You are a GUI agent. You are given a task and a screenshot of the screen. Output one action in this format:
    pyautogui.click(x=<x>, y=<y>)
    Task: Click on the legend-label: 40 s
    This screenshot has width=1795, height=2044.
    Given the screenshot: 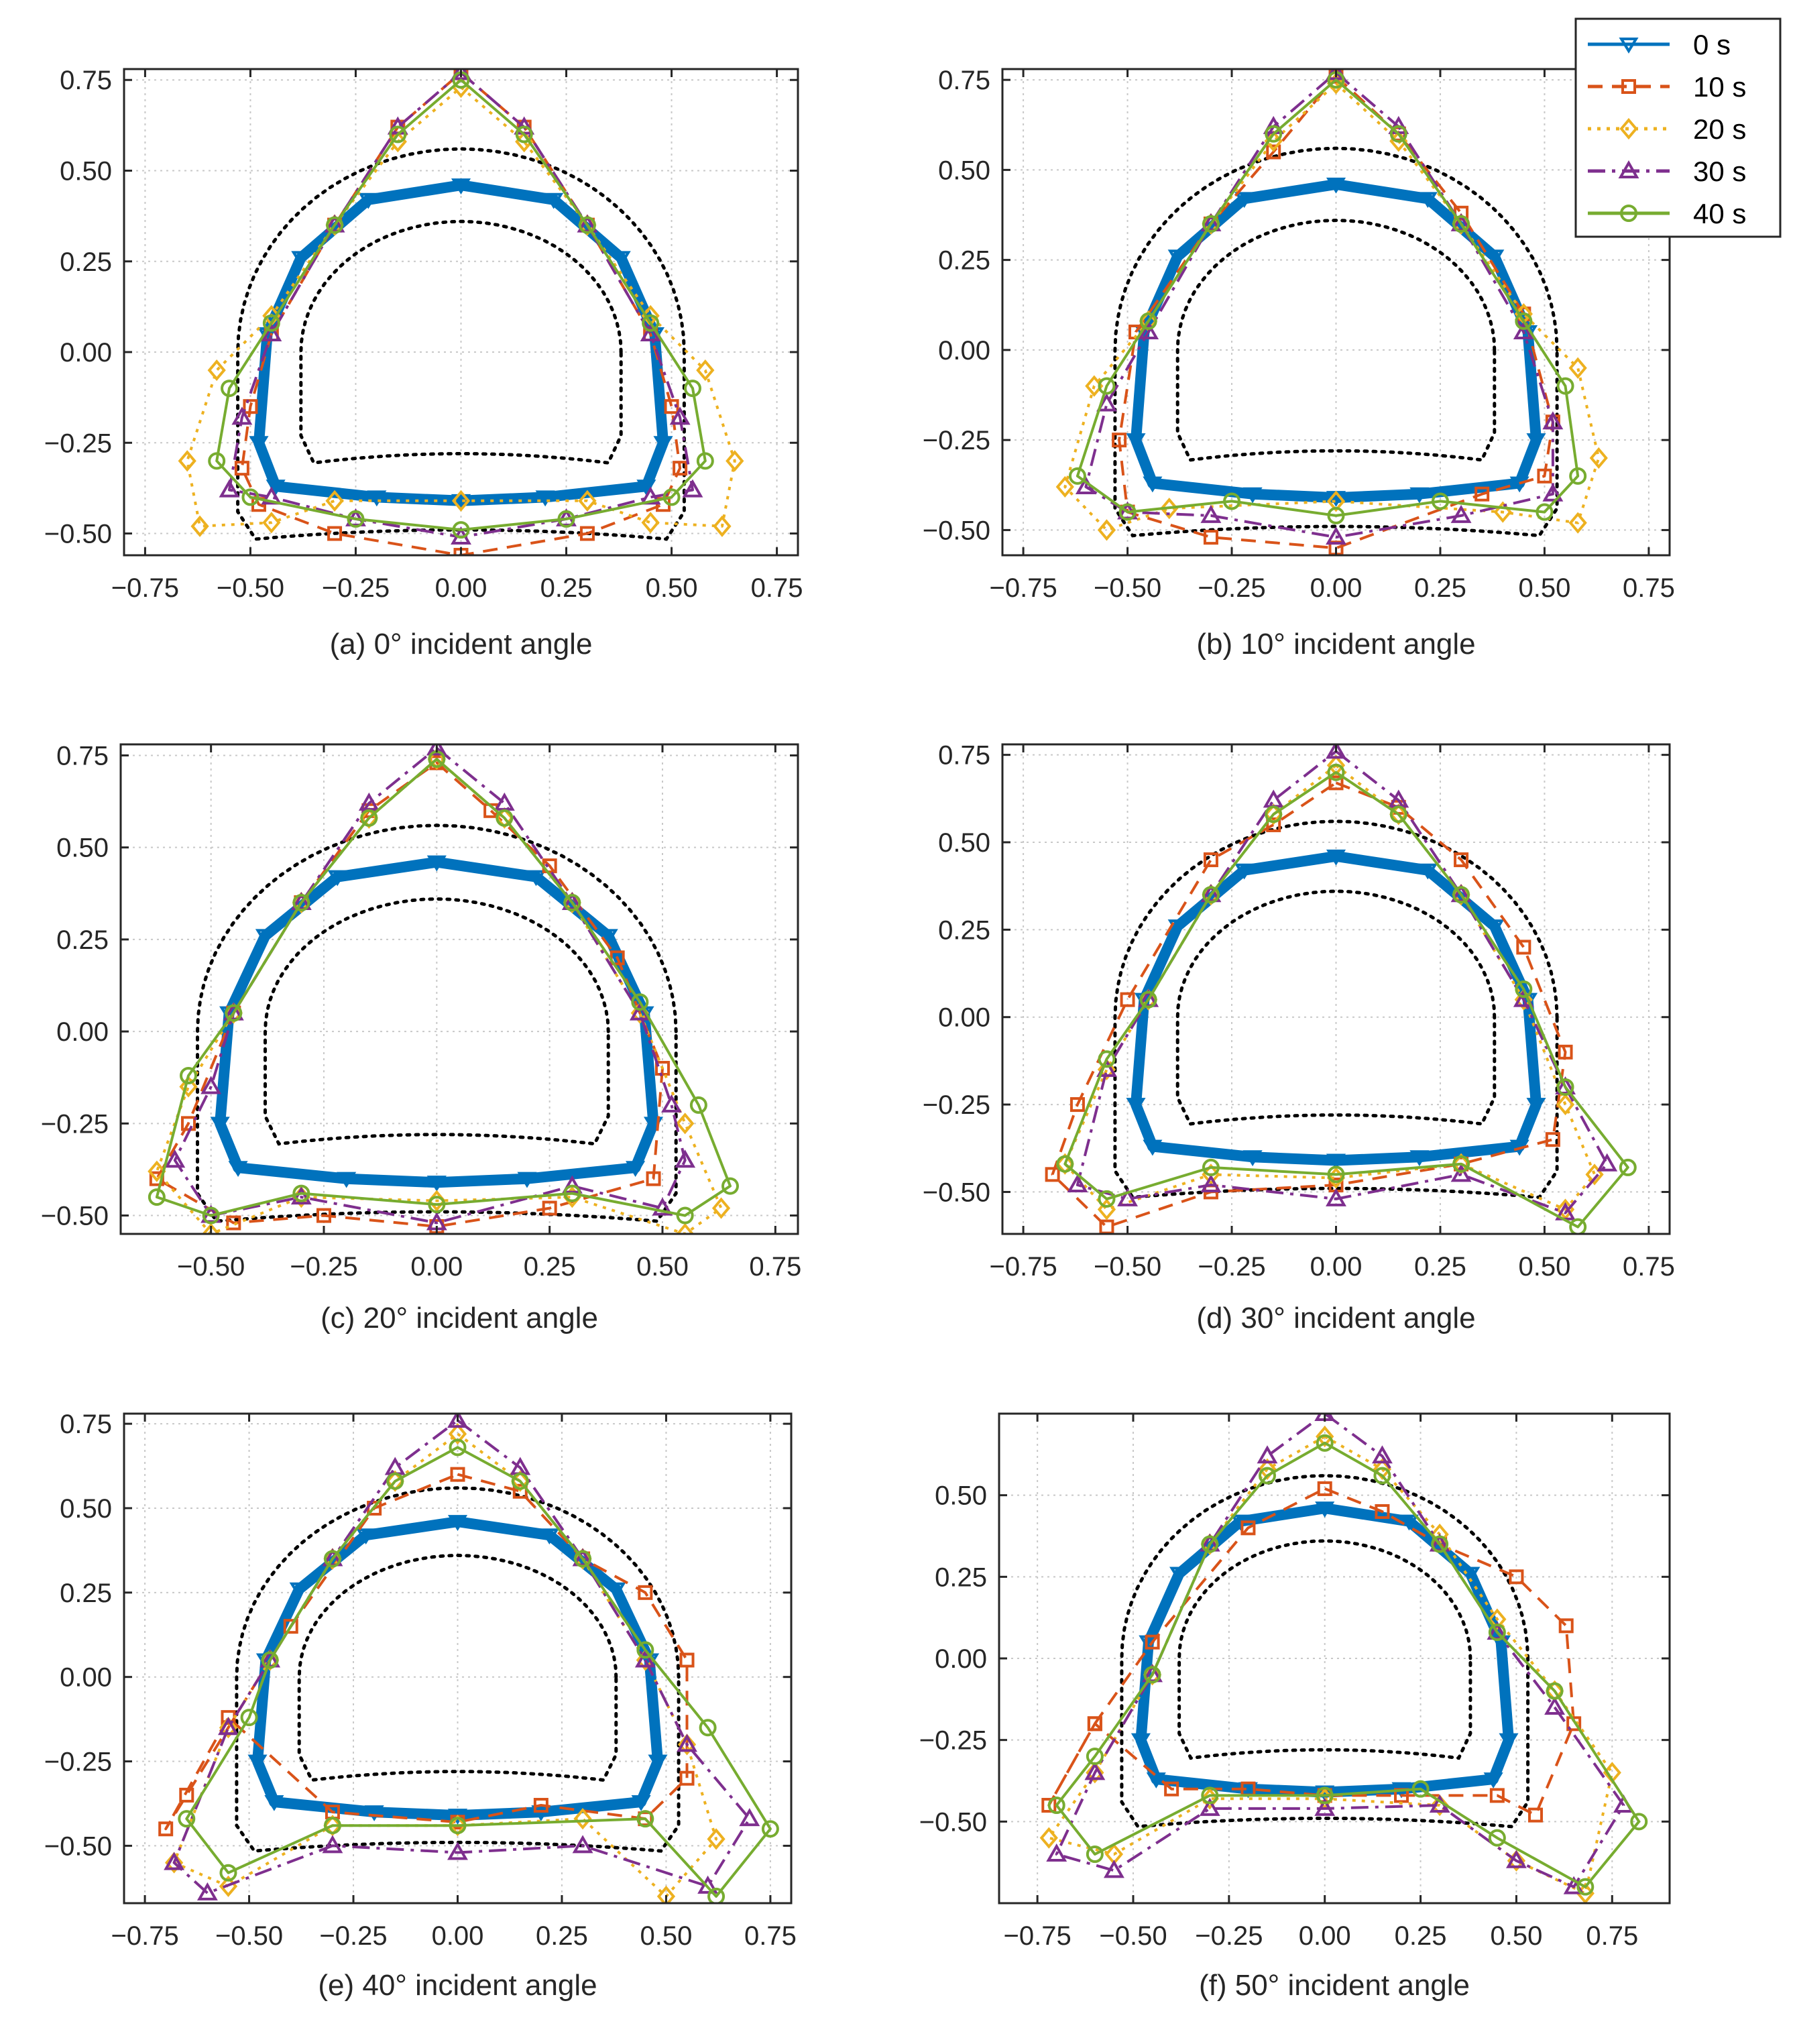 What is the action you would take?
    pyautogui.click(x=1719, y=213)
    